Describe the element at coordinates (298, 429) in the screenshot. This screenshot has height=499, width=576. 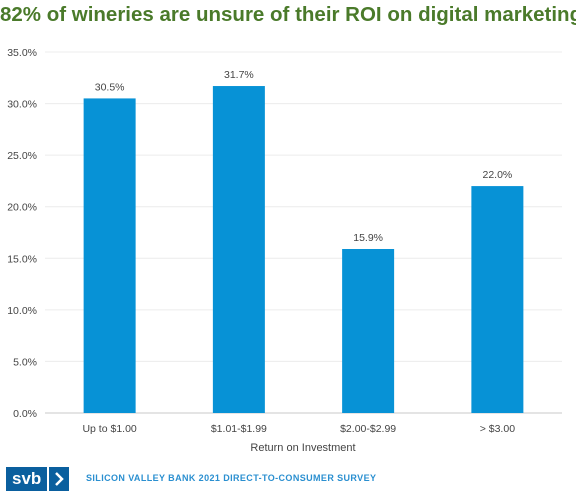
I see `x-axis-ticks: Up to $1.00 $1.01-$1.99 $2.00-$2.99 > $3.00` at that location.